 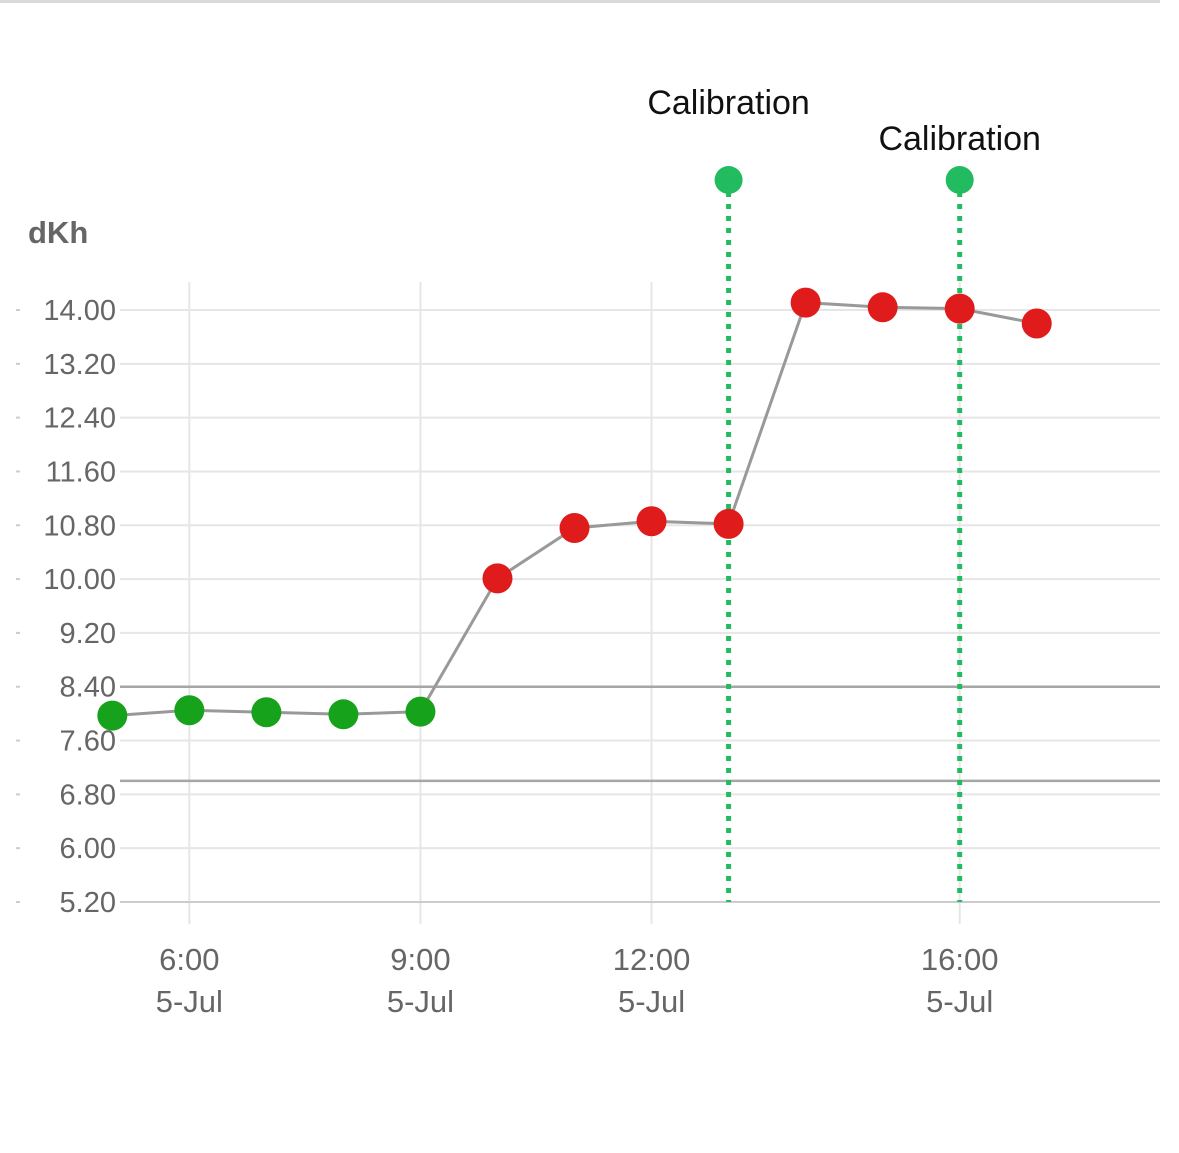 I want to click on x-tick-time-label: 12:00, so click(x=652, y=959).